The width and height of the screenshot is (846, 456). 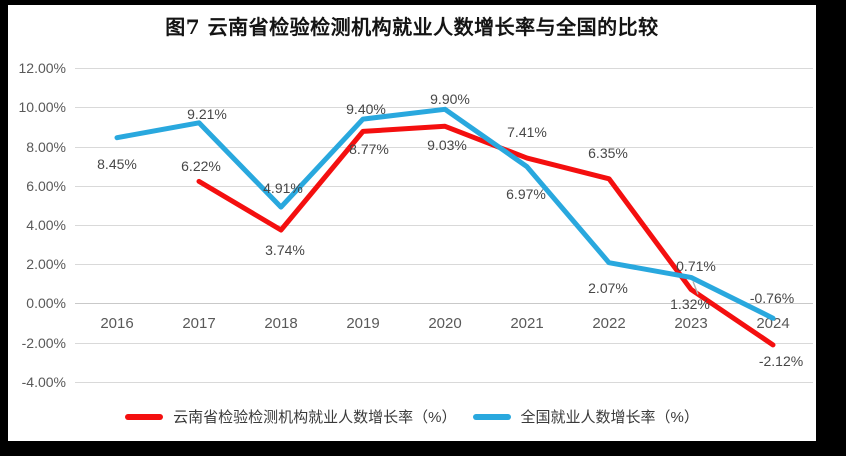 What do you see at coordinates (285, 250) in the screenshot?
I see `data-label: 3.74%` at bounding box center [285, 250].